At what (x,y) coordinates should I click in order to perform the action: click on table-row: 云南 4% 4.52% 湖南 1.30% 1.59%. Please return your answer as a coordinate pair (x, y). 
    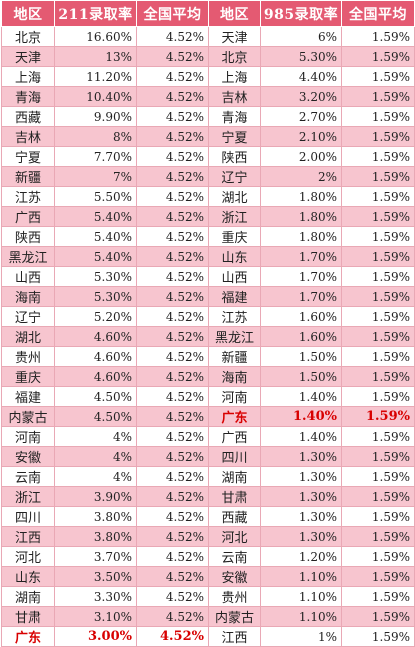
    Looking at the image, I should click on (208, 476).